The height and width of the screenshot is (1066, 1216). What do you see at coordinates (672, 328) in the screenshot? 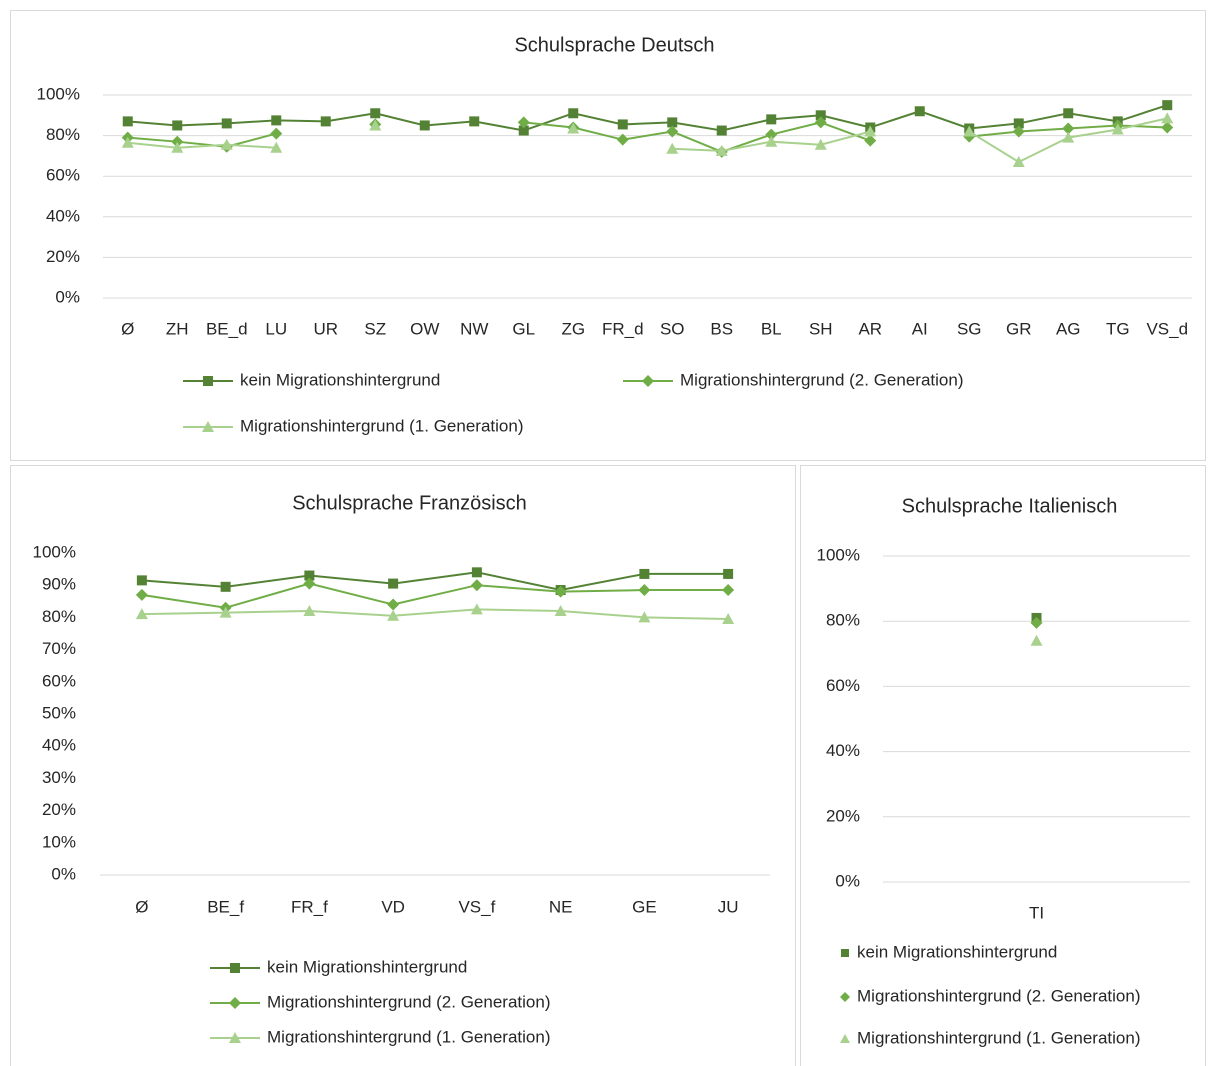
I see `x-tick-label: SO` at bounding box center [672, 328].